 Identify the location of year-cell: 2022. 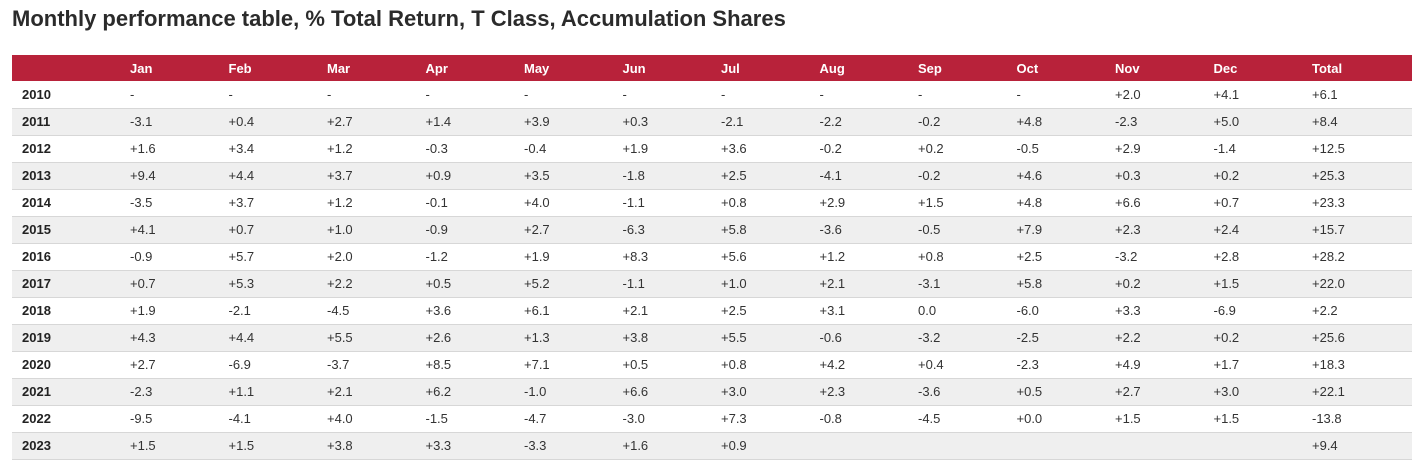
(36, 418).